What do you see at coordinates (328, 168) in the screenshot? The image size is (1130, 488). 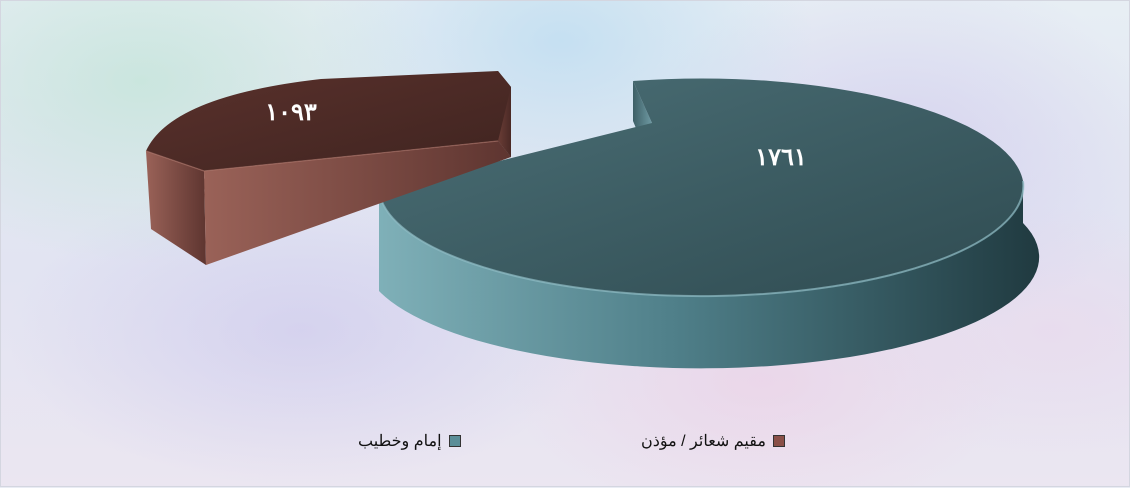 I see `pie-slice-muezzin` at bounding box center [328, 168].